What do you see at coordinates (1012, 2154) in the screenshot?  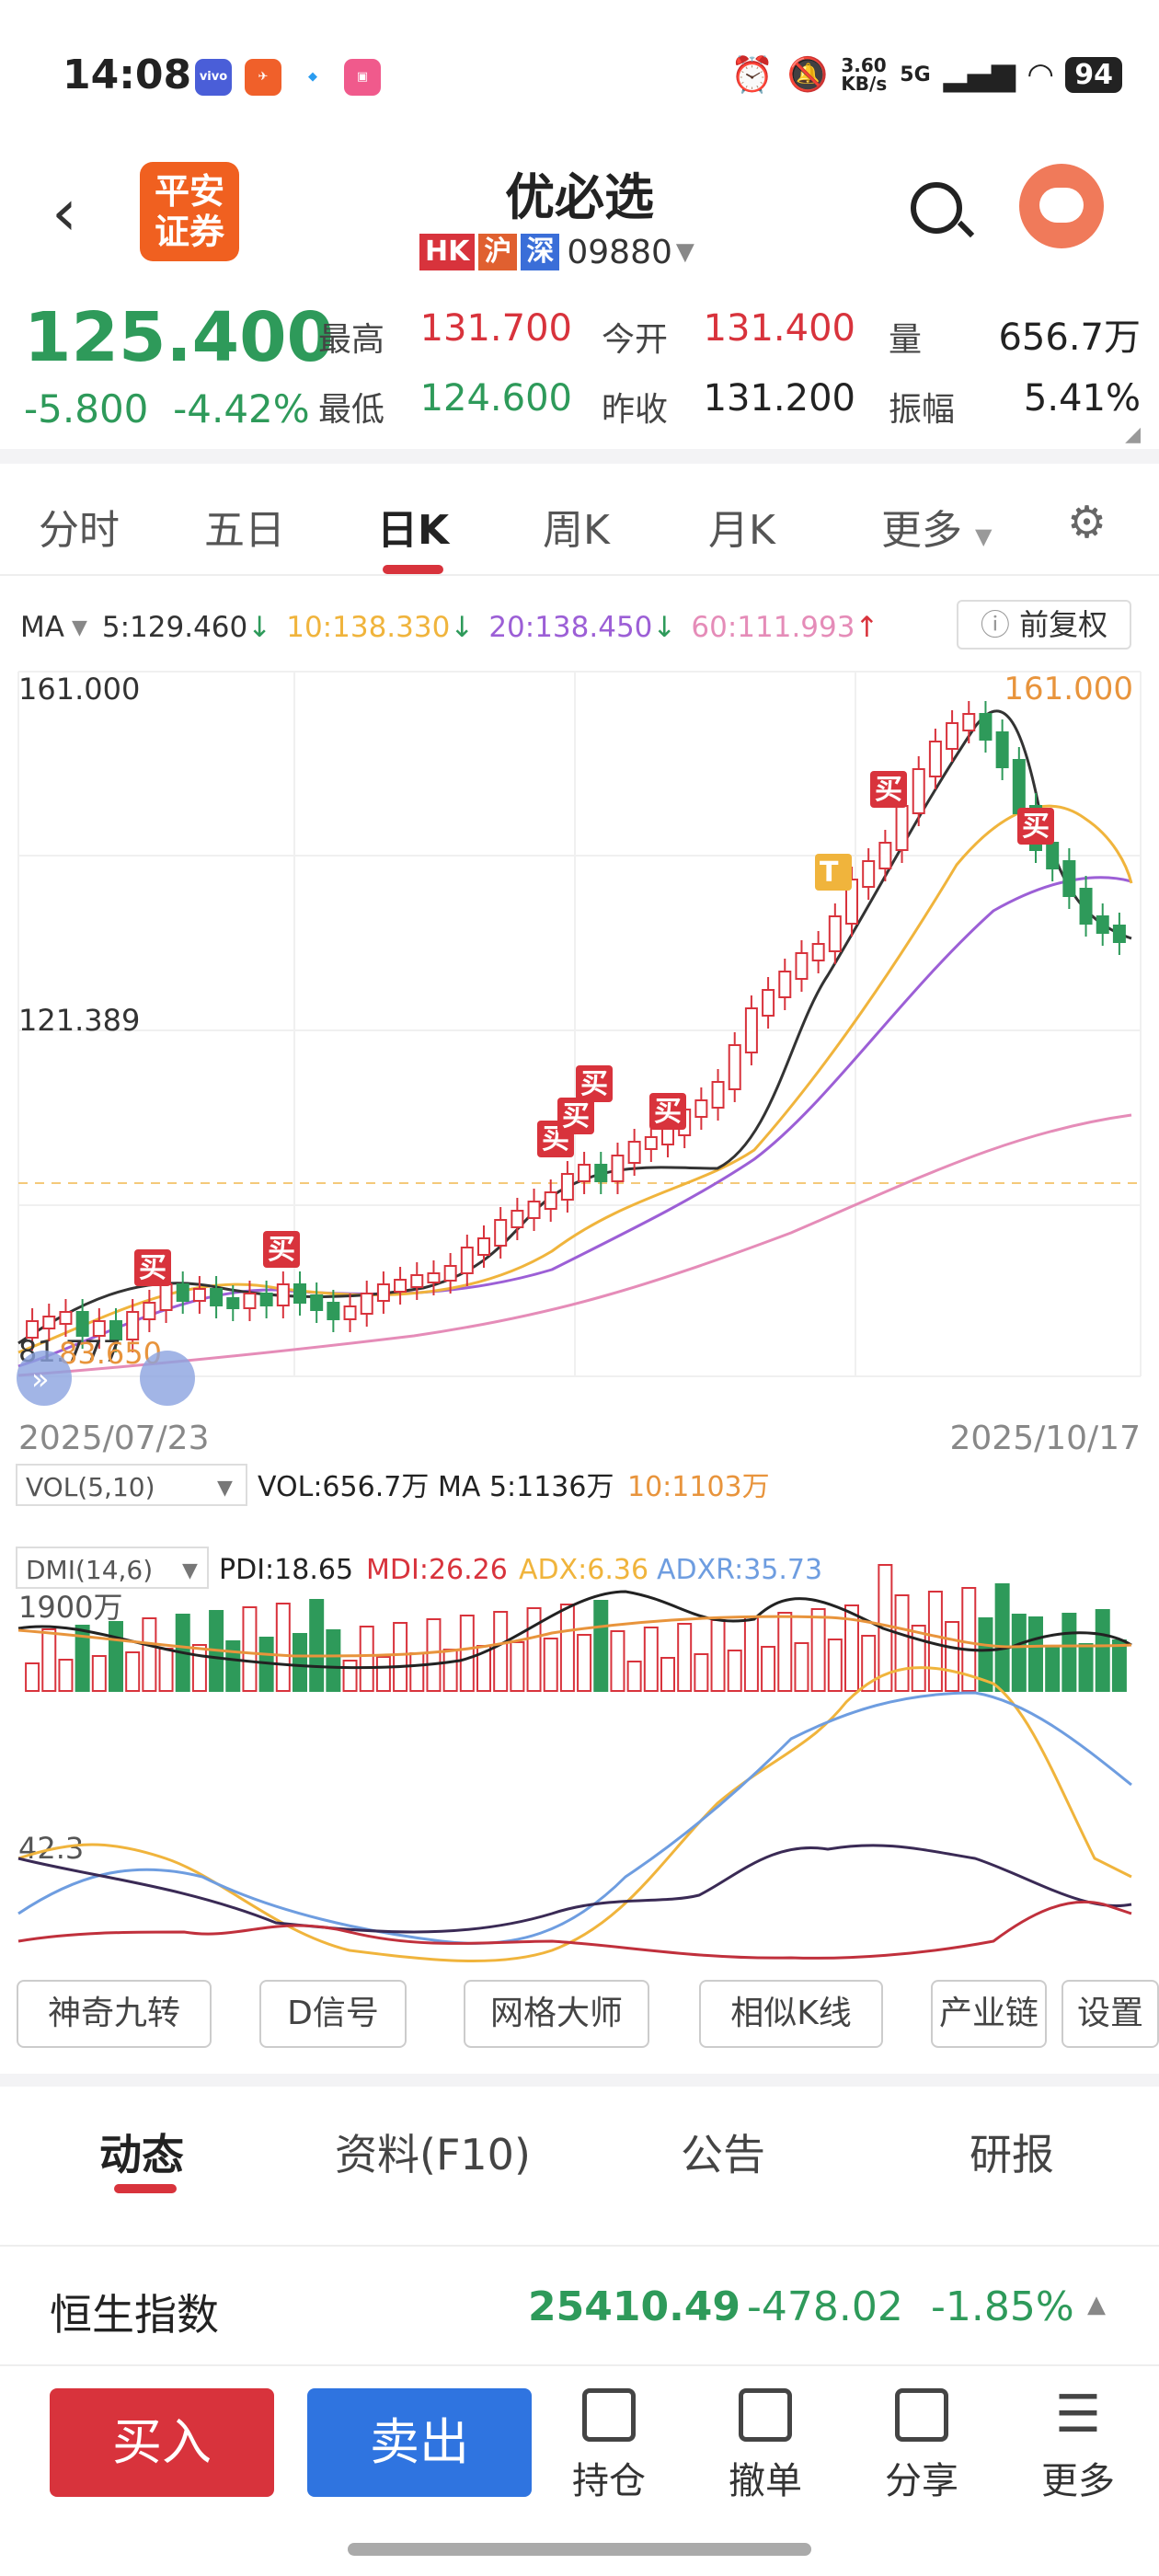 I see `tab-research: 研报` at bounding box center [1012, 2154].